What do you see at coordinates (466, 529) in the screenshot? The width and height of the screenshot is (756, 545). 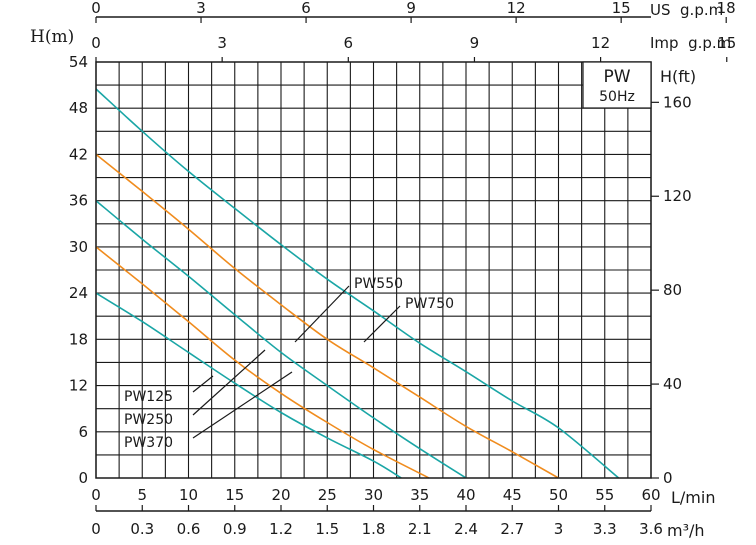 I see `m3h-tick-label: 2.4` at bounding box center [466, 529].